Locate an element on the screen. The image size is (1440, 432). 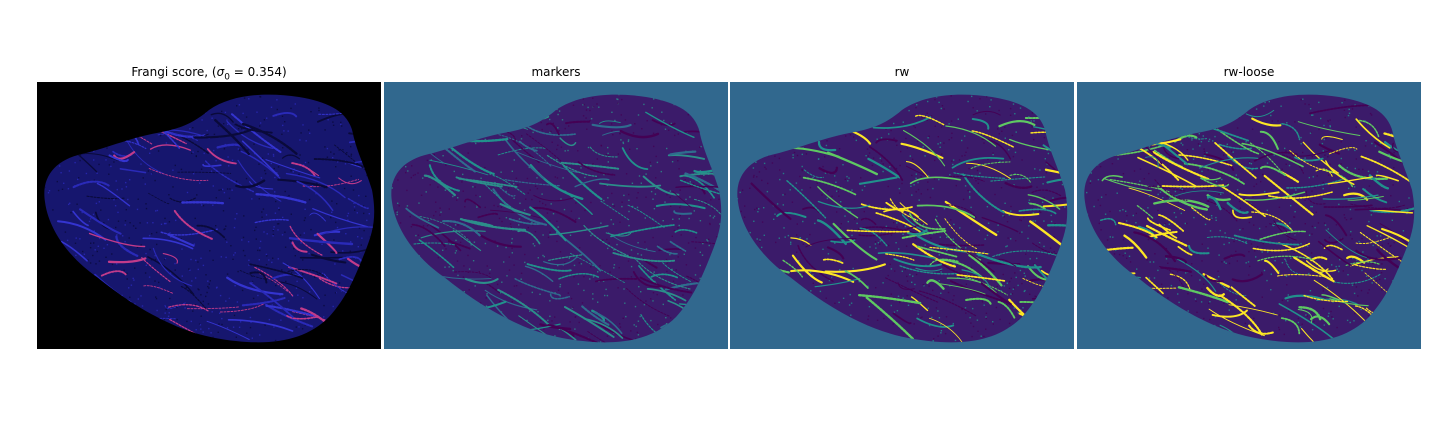
markers-image is located at coordinates (556, 215).